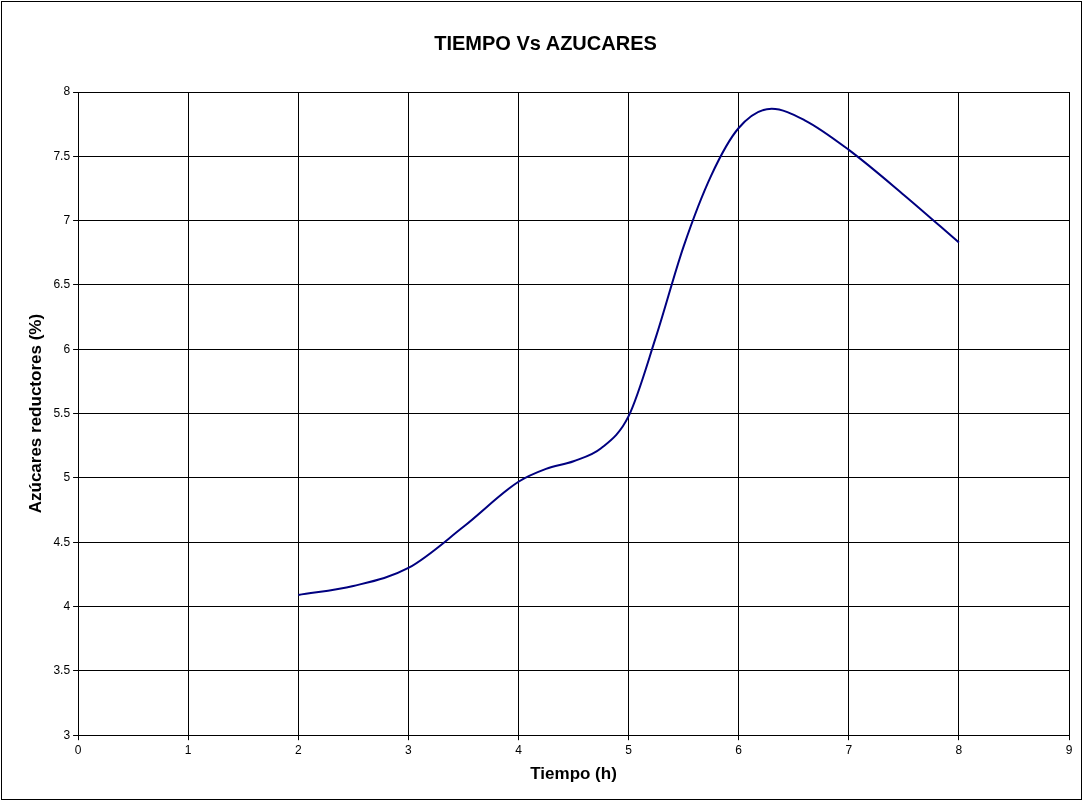  I want to click on y-tick-label: 4.5, so click(62, 541).